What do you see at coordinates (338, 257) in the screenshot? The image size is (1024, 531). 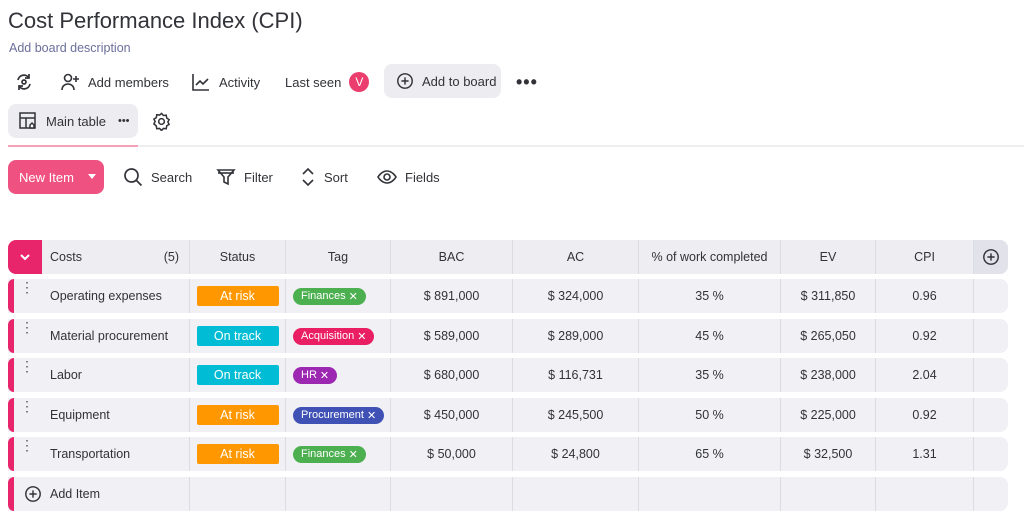 I see `header-tag: Tag` at bounding box center [338, 257].